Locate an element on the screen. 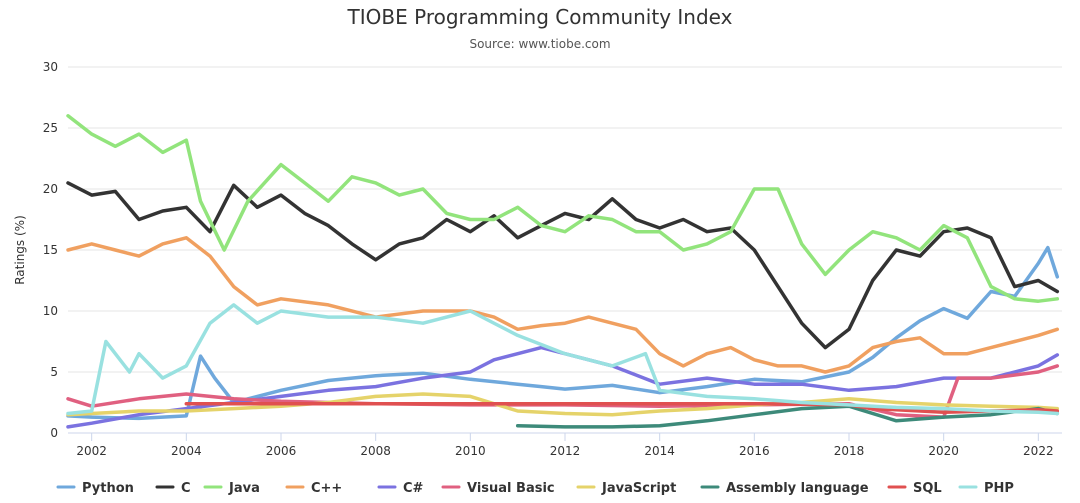 The width and height of the screenshot is (1080, 503). legend-label: Java is located at coordinates (244, 488).